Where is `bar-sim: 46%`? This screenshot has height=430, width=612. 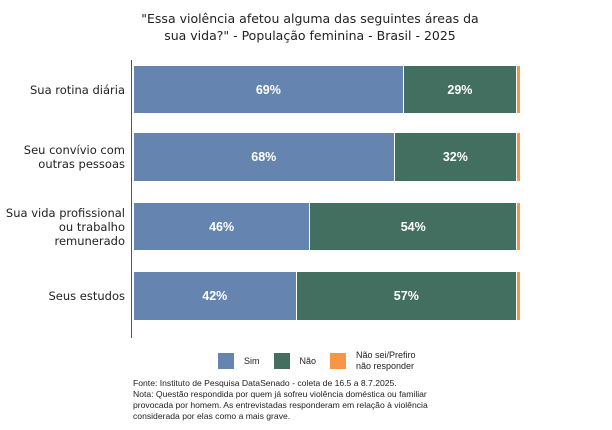 bar-sim: 46% is located at coordinates (222, 226).